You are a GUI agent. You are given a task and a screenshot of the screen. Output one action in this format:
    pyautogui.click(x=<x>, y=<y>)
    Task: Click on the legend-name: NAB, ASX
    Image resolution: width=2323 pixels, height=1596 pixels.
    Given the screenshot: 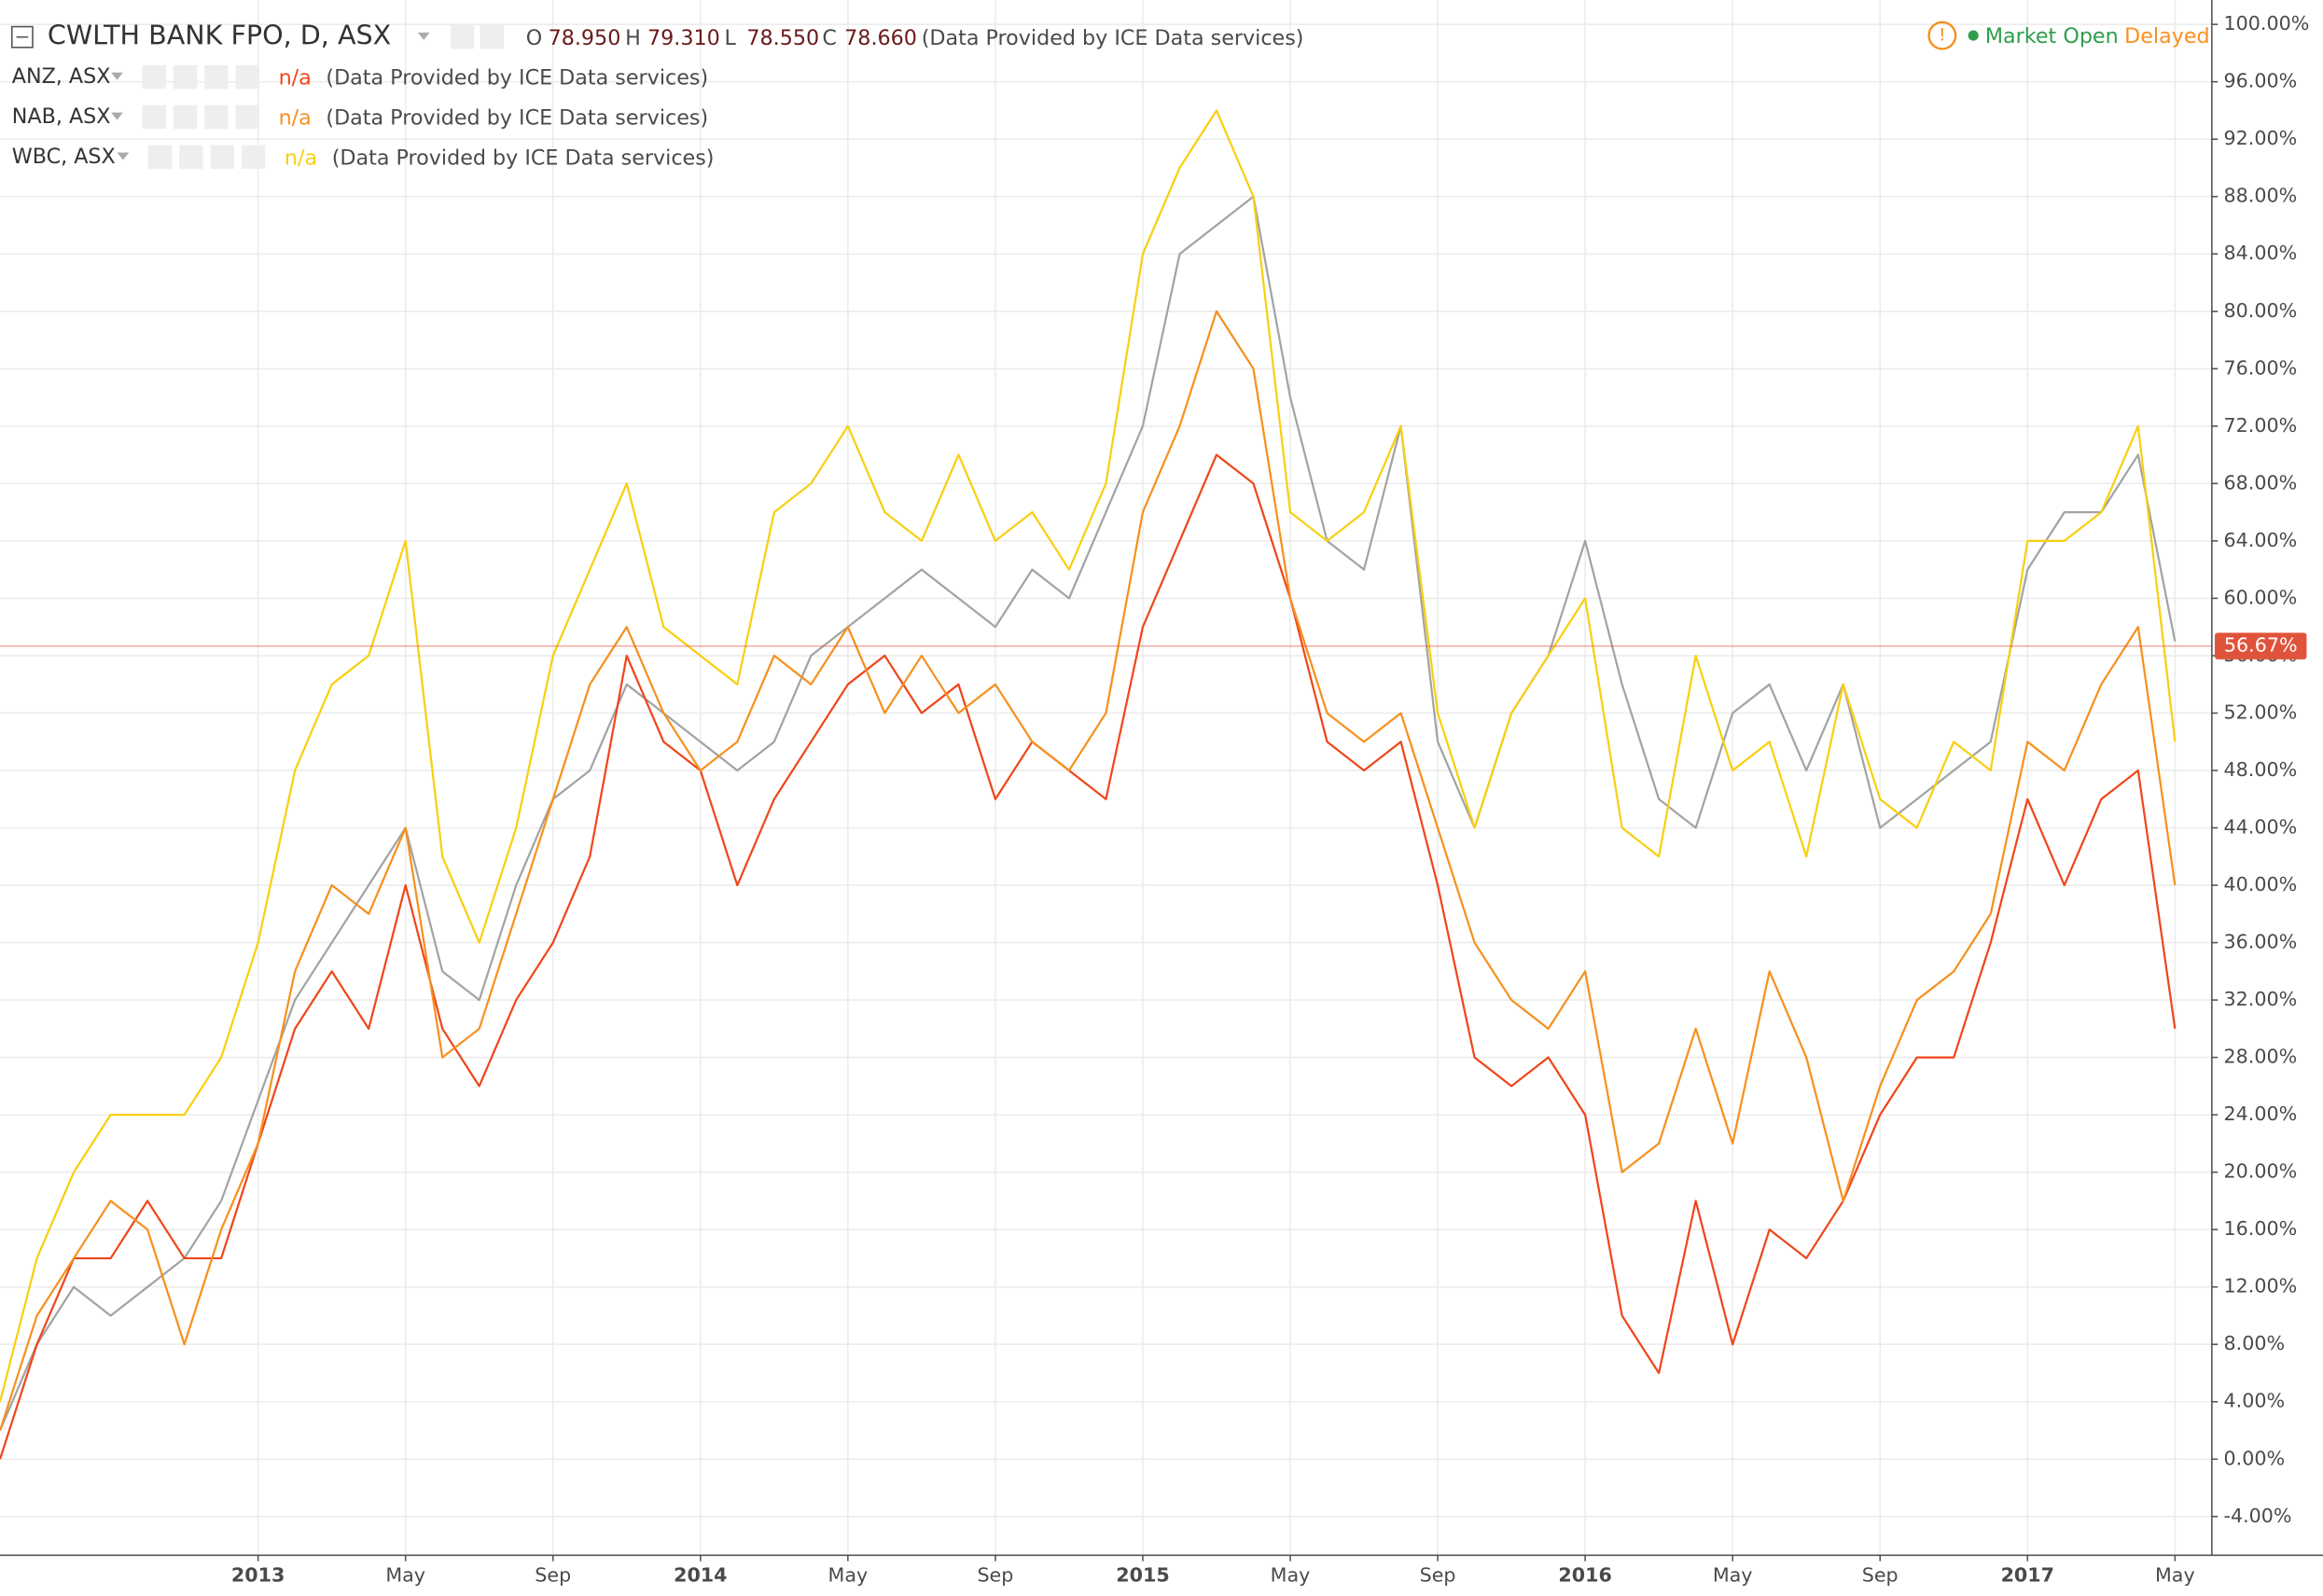 What is the action you would take?
    pyautogui.click(x=62, y=116)
    